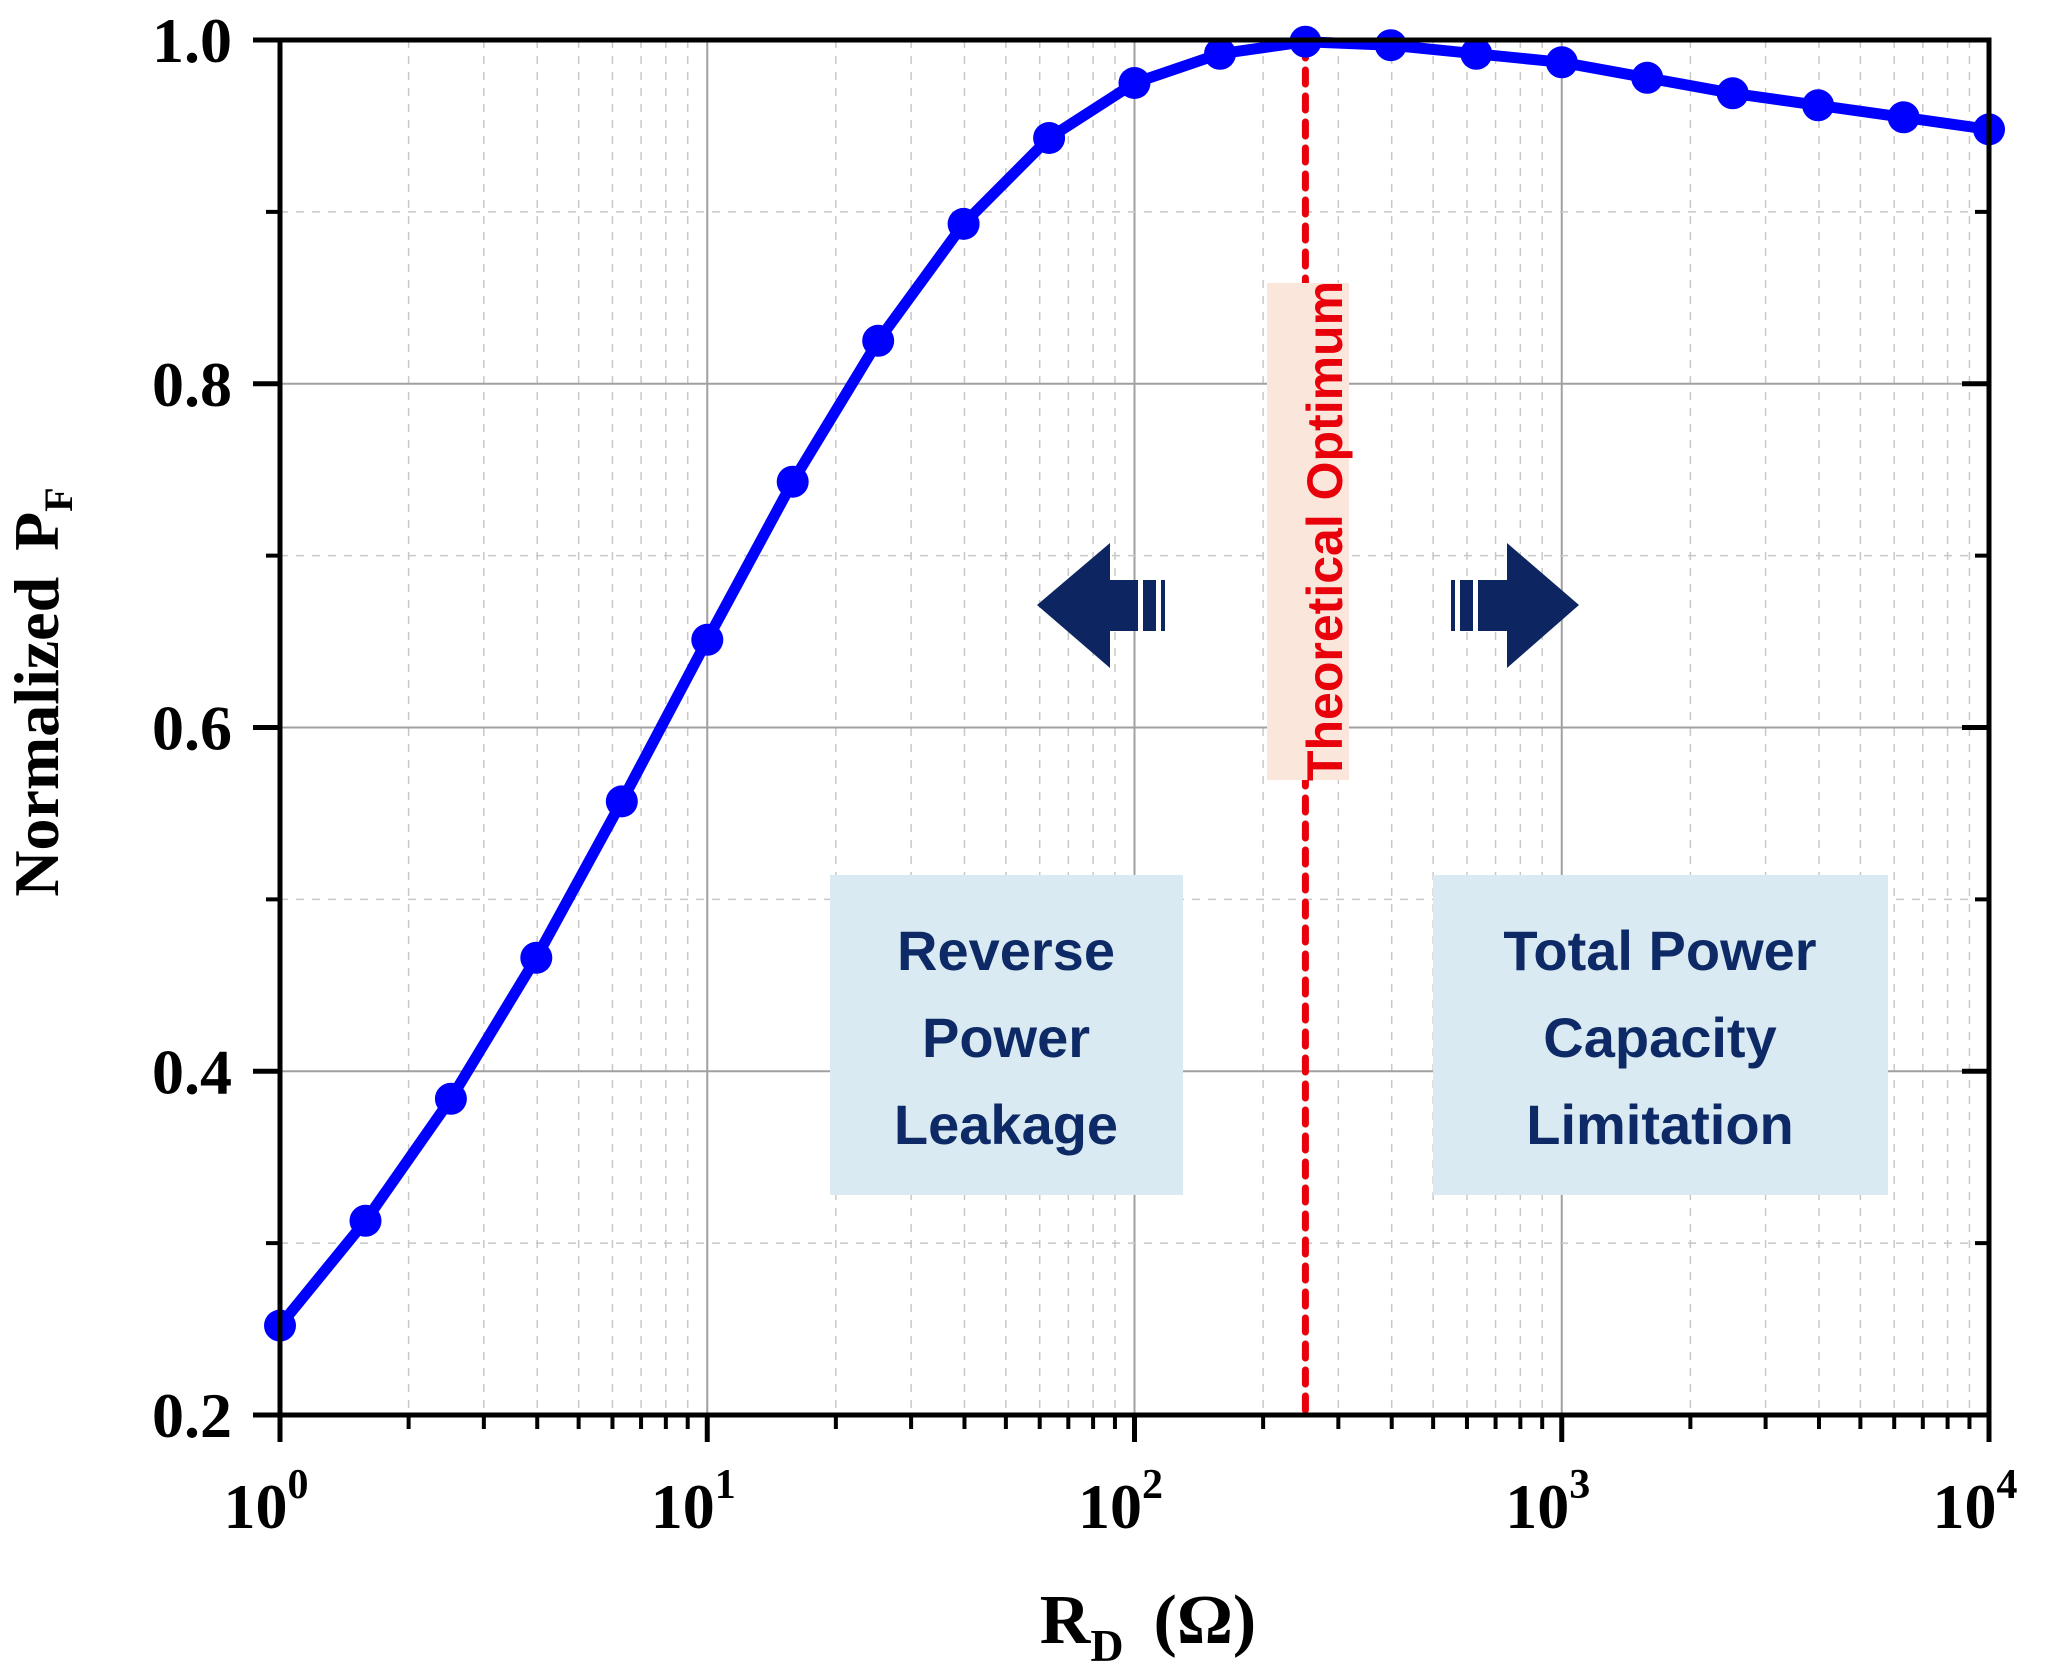 The height and width of the screenshot is (1672, 2048). I want to click on x-axis-label-sub: D, so click(1106, 1645).